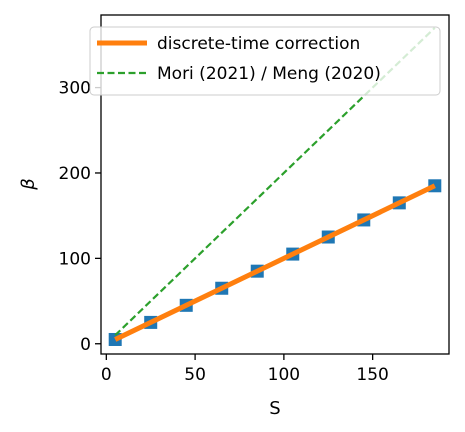  Describe the element at coordinates (28, 184) in the screenshot. I see `y-axis-label: β` at that location.